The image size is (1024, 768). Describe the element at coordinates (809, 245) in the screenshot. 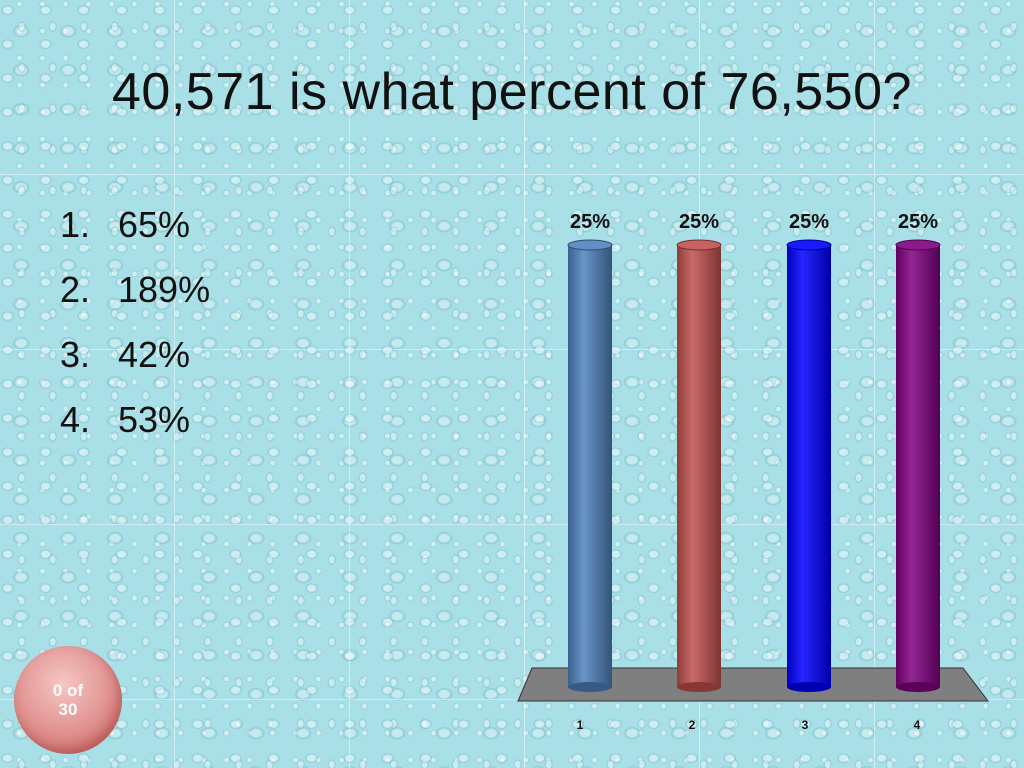

I see `bar-3-top` at that location.